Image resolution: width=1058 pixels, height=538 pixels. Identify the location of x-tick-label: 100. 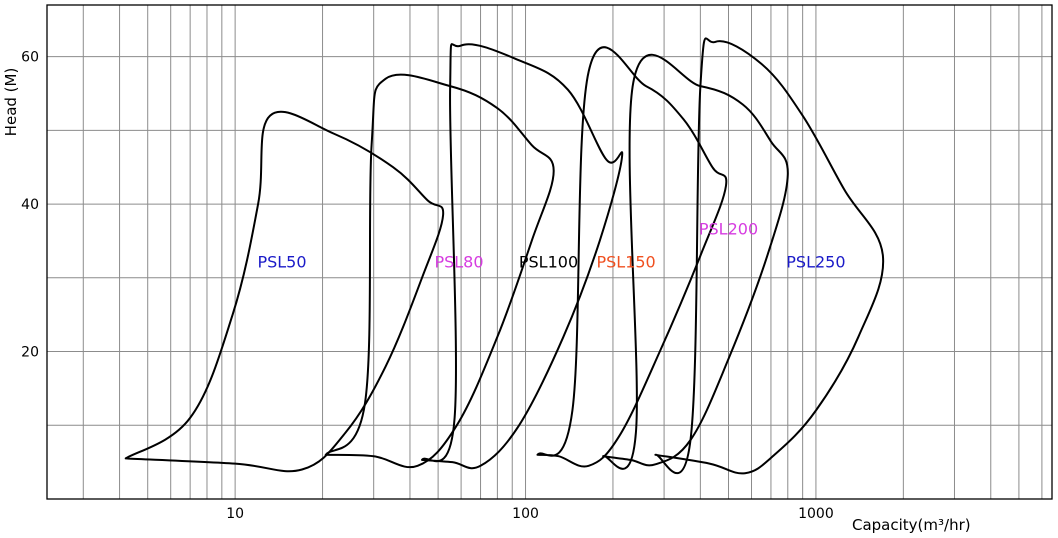
(525, 514).